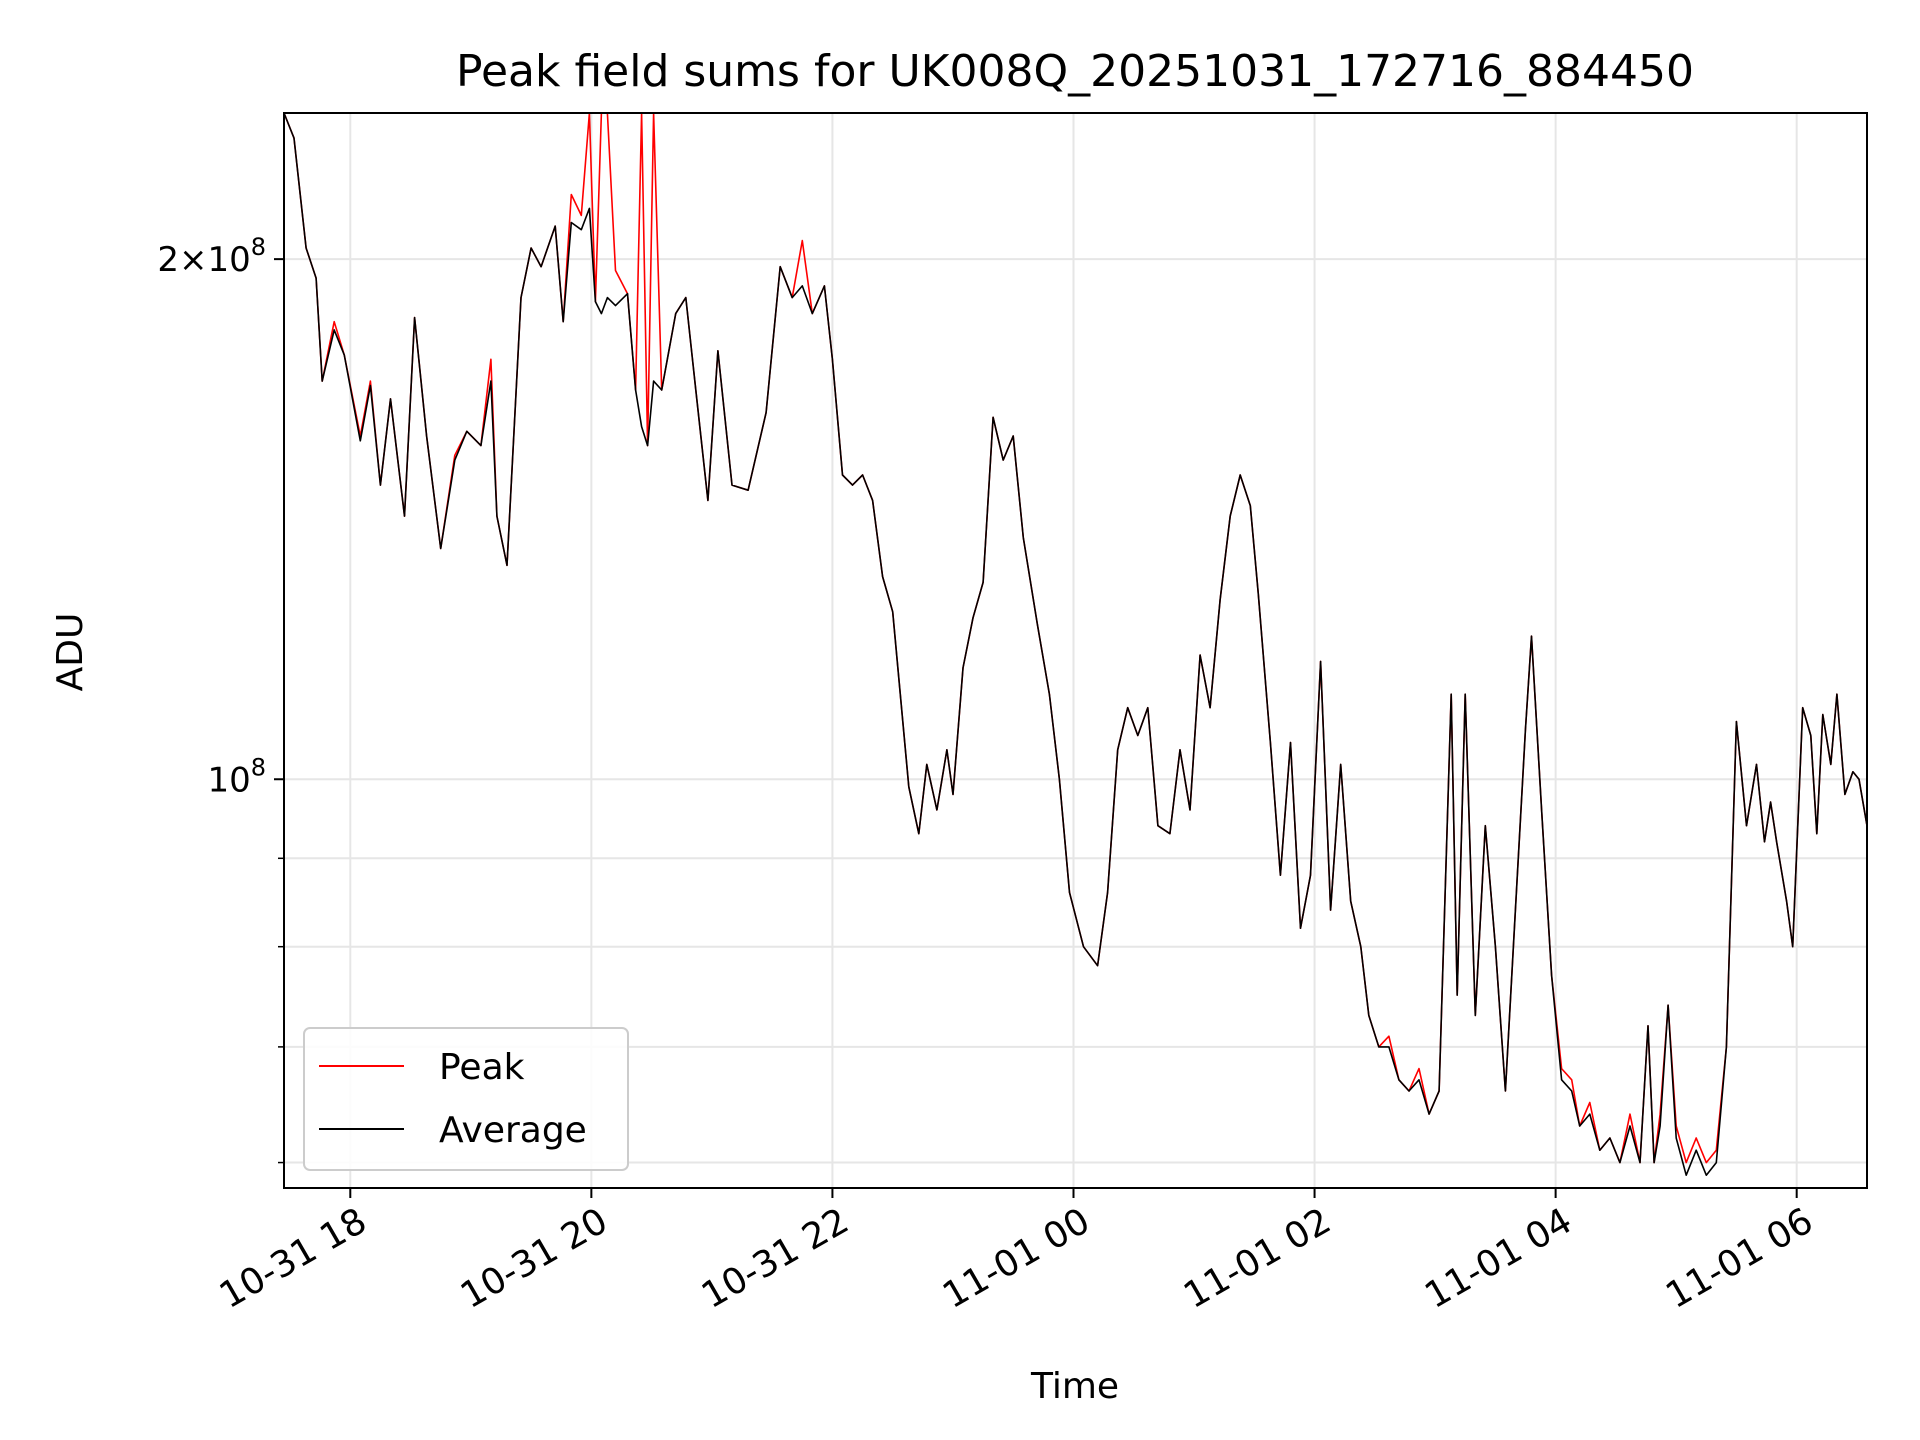 The image size is (1920, 1440). Describe the element at coordinates (1074, 1386) in the screenshot. I see `x-axis-label: Time` at that location.